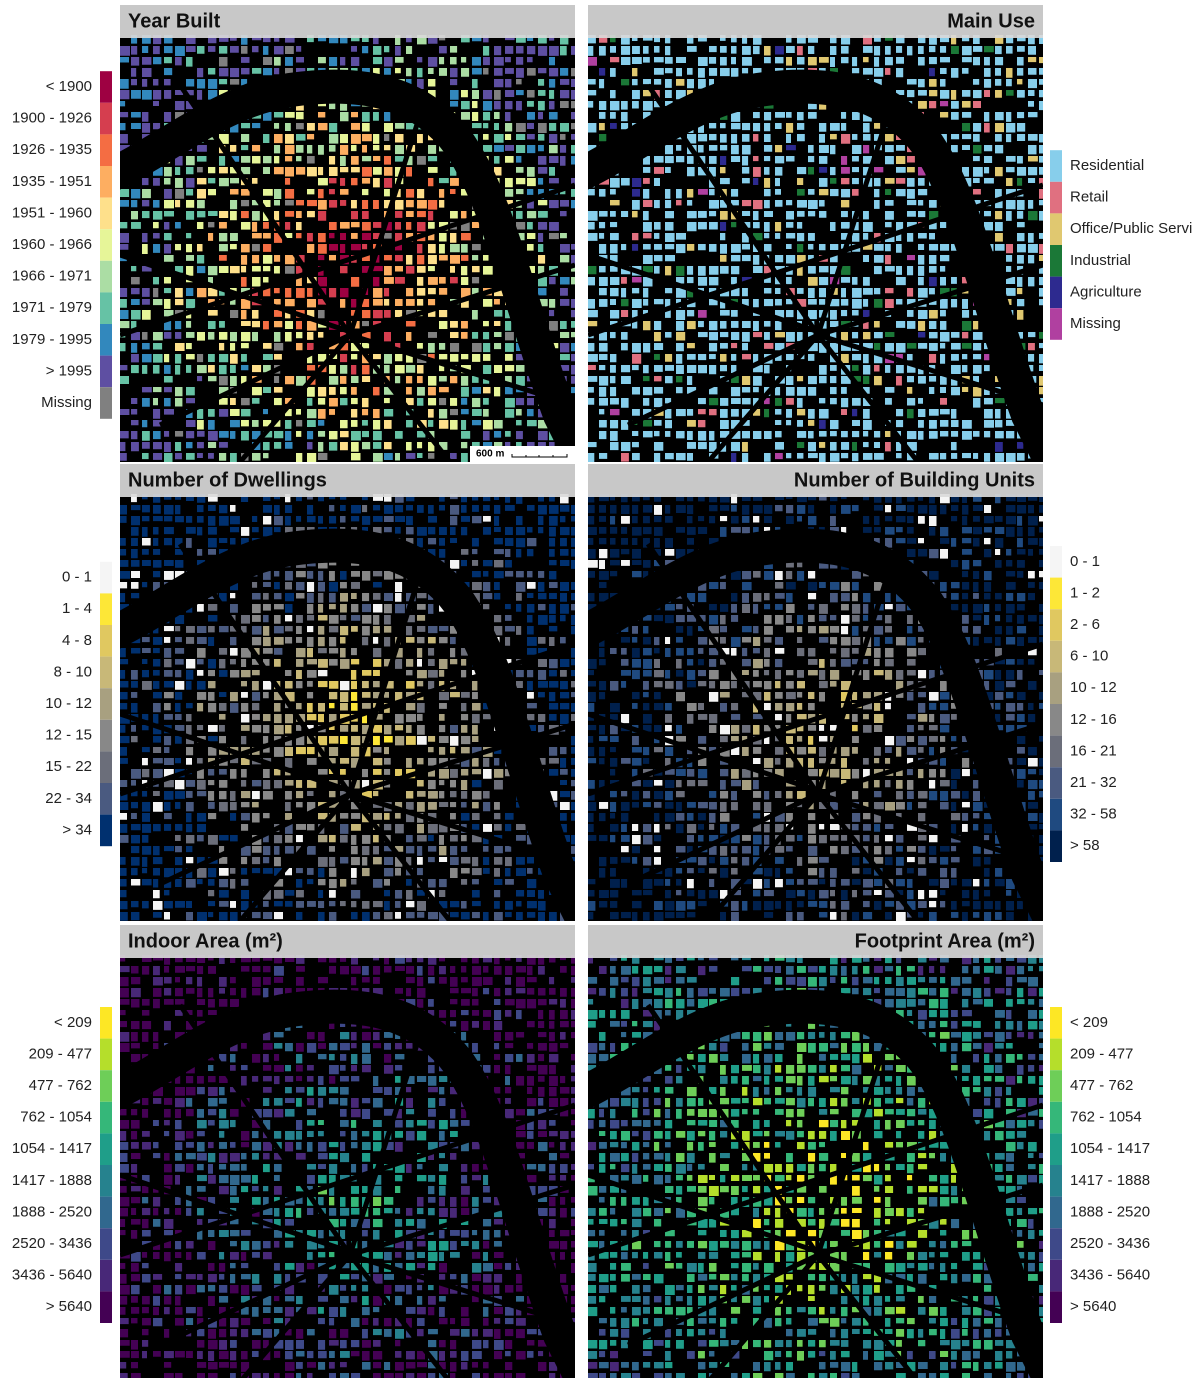 The image size is (1199, 1378). I want to click on panel-title: Number of Building Units, so click(914, 480).